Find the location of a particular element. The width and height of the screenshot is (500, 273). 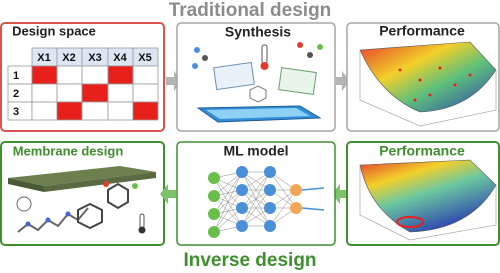

top-title: Traditional design is located at coordinates (250, 10).